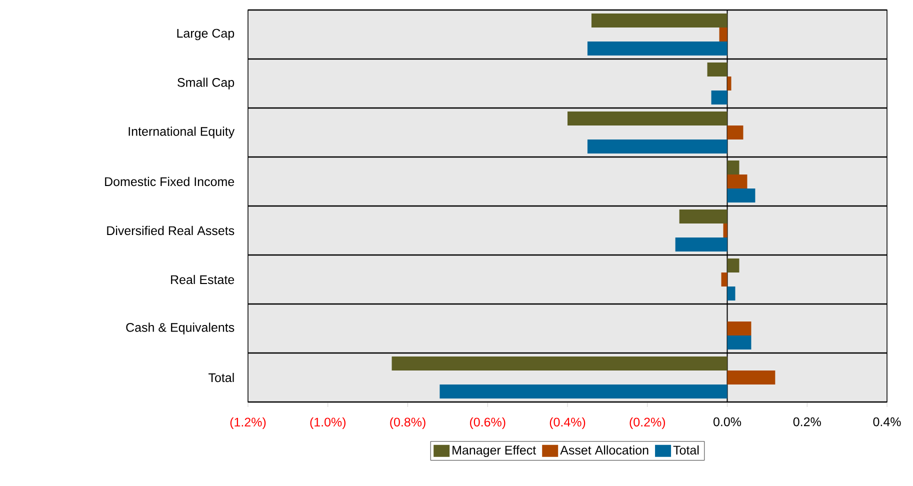 Image resolution: width=913 pixels, height=486 pixels. I want to click on x-tick-label: 0.0%, so click(727, 421).